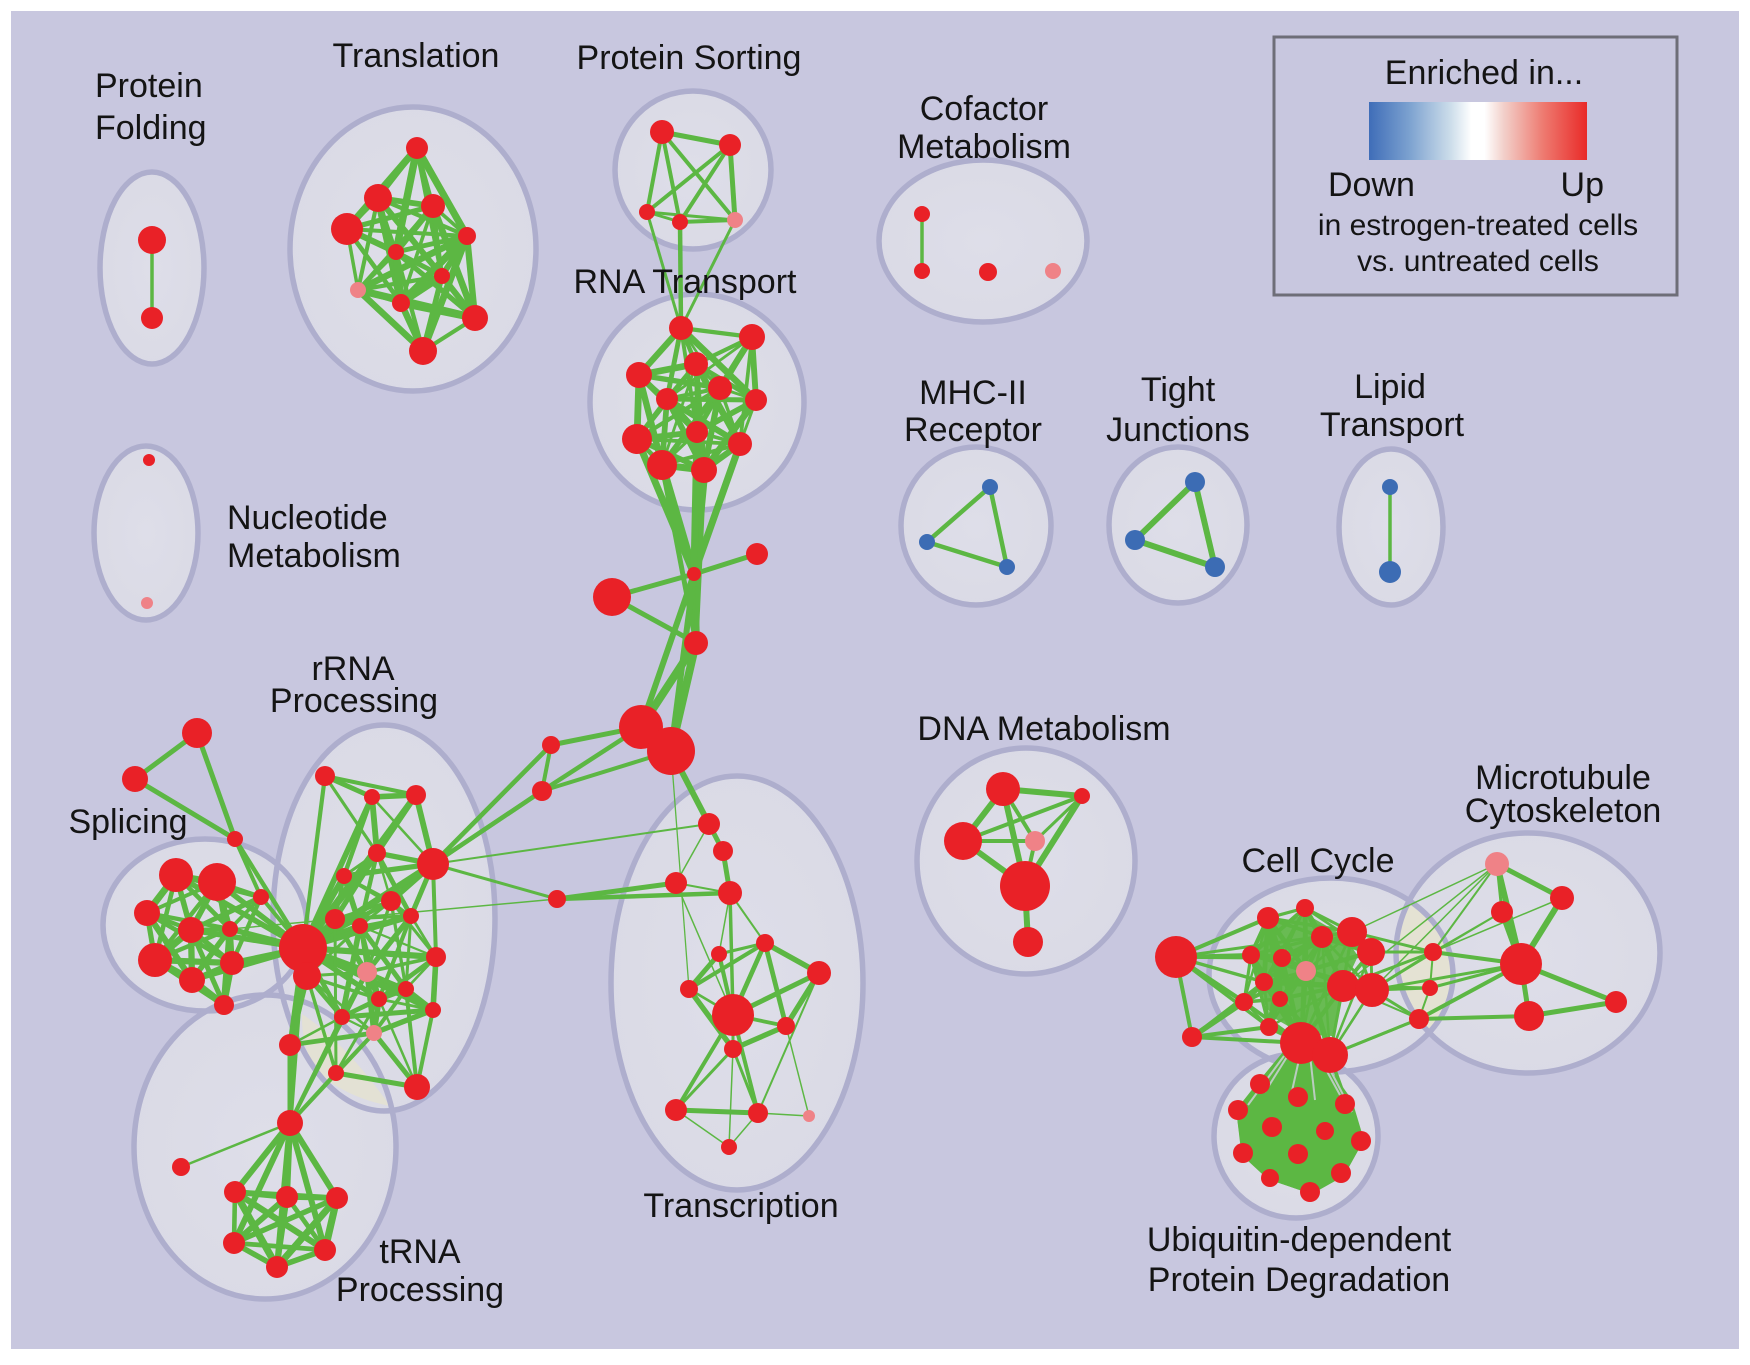  I want to click on svg-text: RNA Transport, so click(686, 282).